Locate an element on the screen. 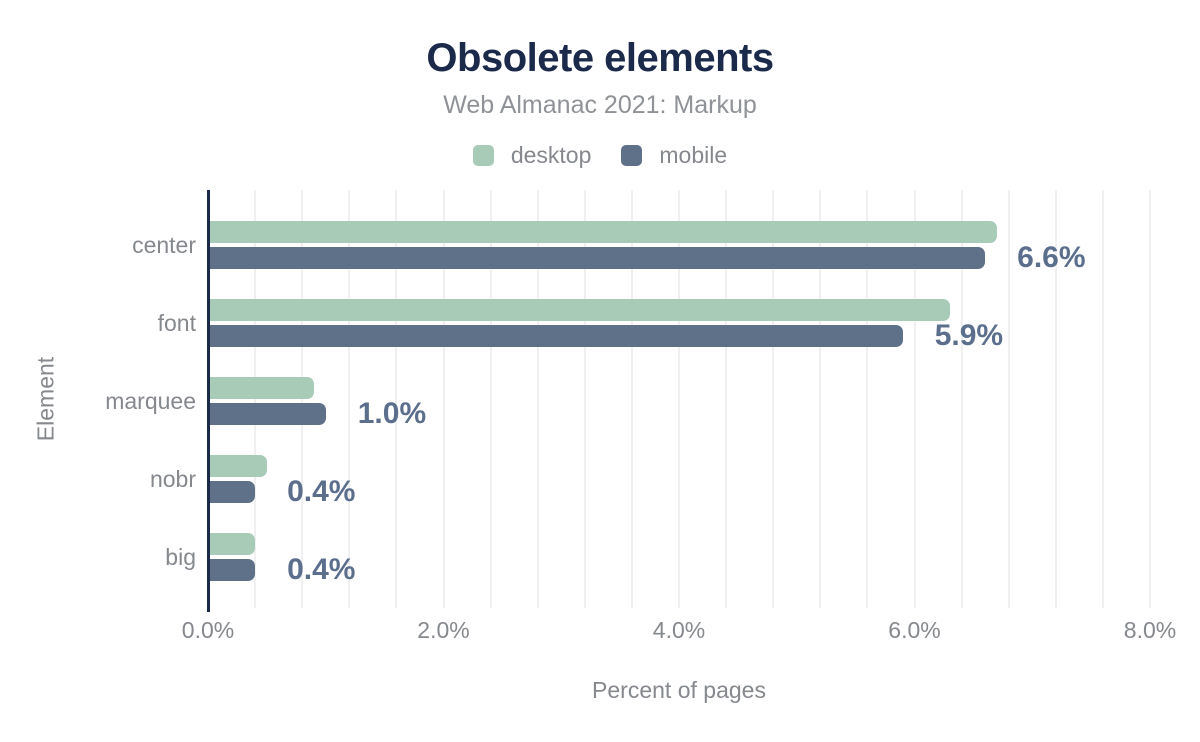 The width and height of the screenshot is (1200, 742). category-label-big: big is located at coordinates (180, 557).